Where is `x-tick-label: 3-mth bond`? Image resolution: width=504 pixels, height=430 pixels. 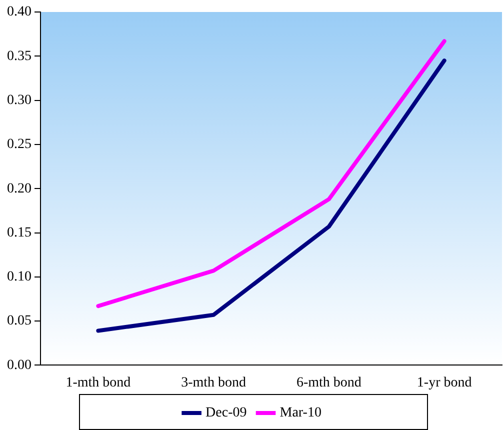
x-tick-label: 3-mth bond is located at coordinates (213, 382).